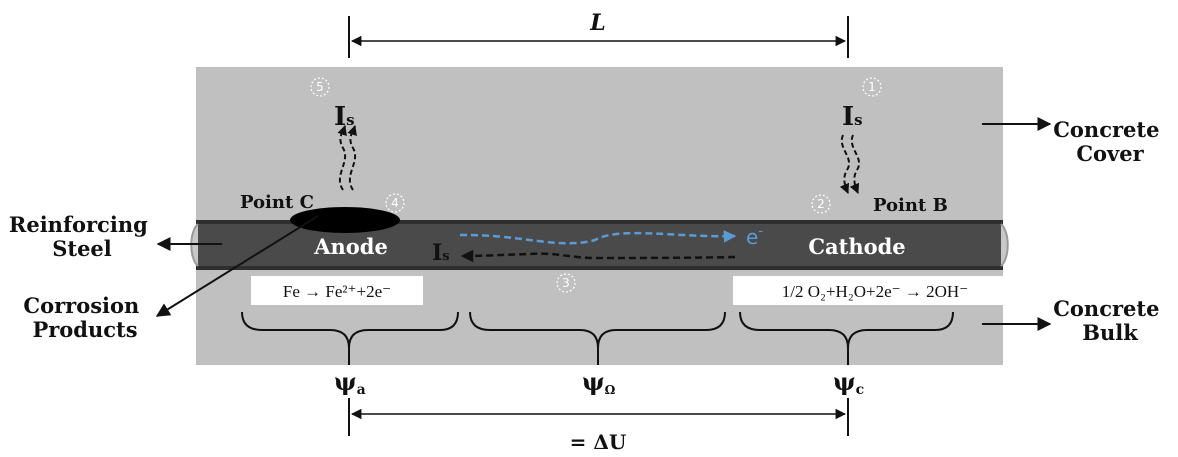  What do you see at coordinates (598, 237) in the screenshot?
I see `electron-flow-arrow` at bounding box center [598, 237].